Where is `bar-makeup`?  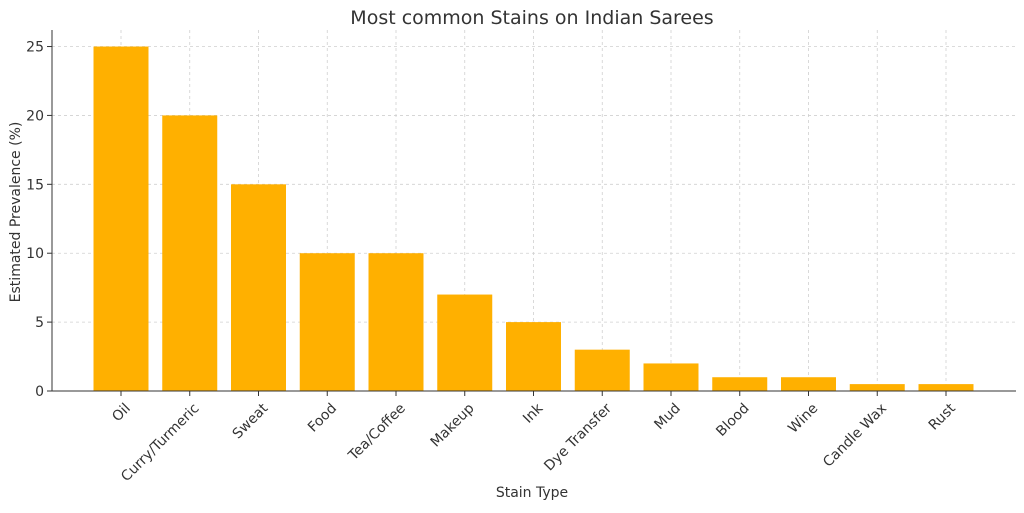
bar-makeup is located at coordinates (465, 342).